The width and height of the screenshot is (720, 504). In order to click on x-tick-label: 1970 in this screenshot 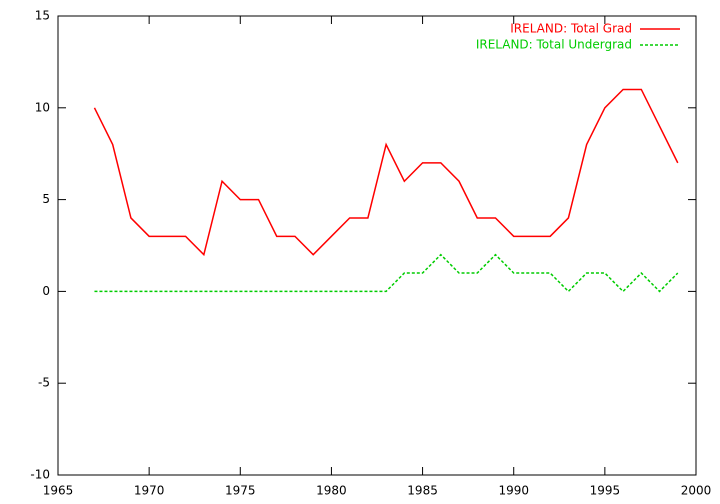, I will do `click(149, 491)`.